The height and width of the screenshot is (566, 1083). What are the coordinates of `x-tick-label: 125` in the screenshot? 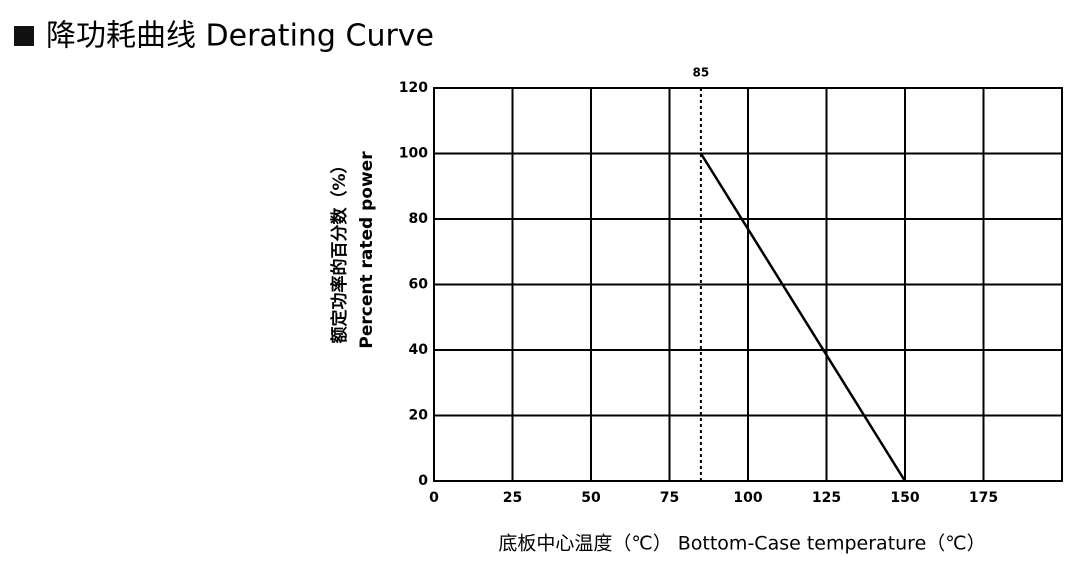 It's located at (826, 498).